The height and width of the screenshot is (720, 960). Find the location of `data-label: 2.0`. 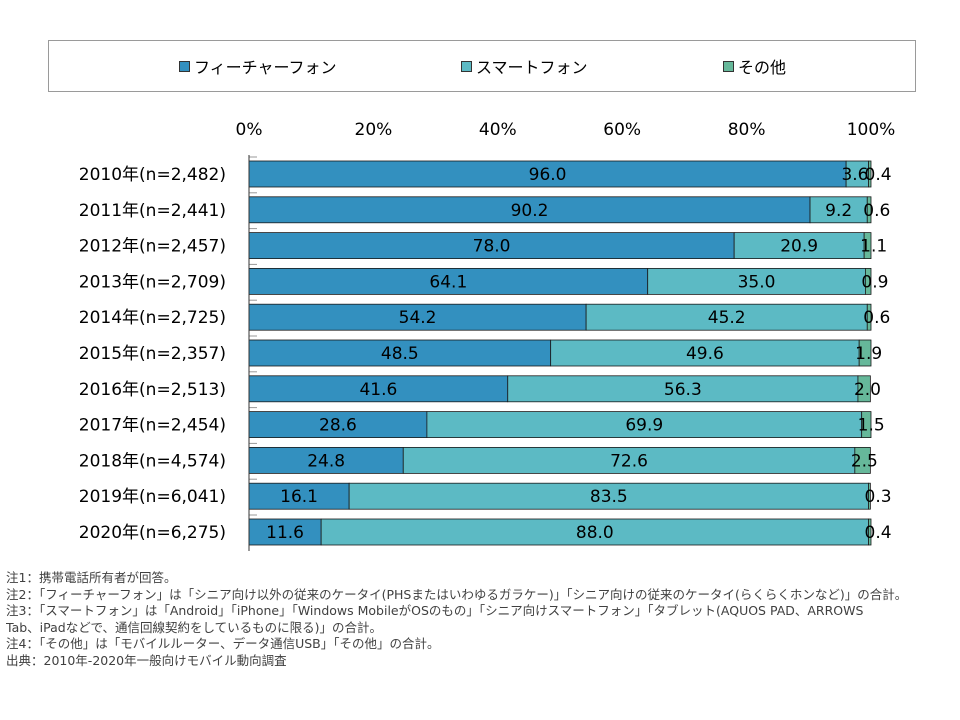

data-label: 2.0 is located at coordinates (867, 390).